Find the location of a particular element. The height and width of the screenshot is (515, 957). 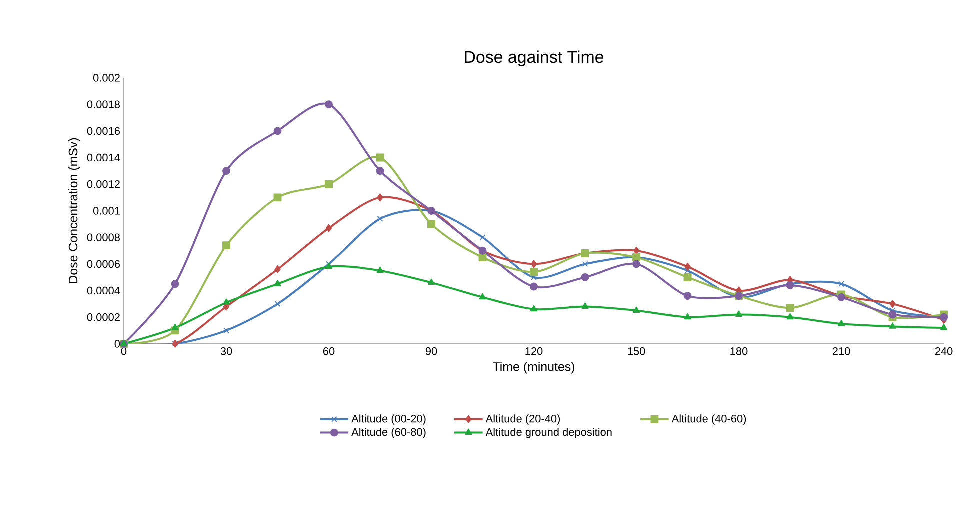

y-tick-label: 0.0018 is located at coordinates (103, 104).